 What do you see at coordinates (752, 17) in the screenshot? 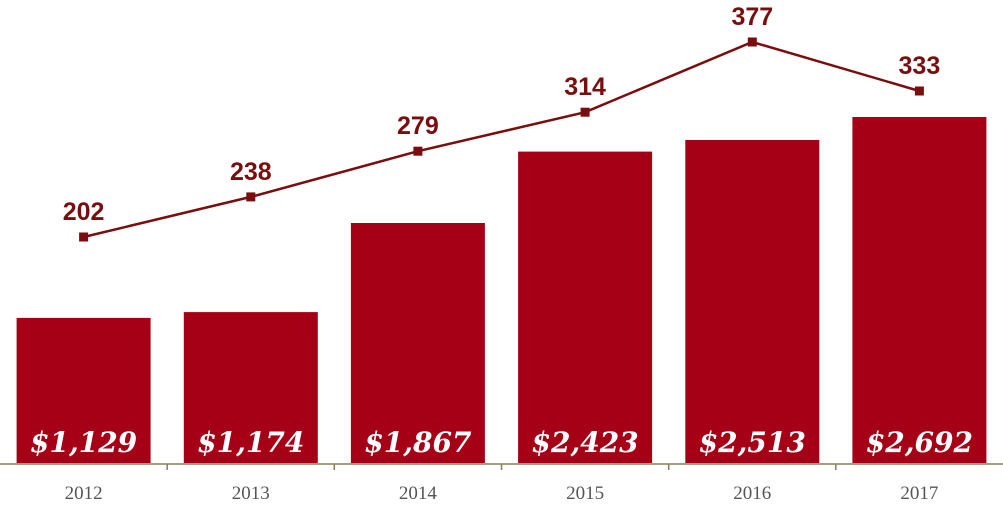
I see `line-value-label-2016: 377` at bounding box center [752, 17].